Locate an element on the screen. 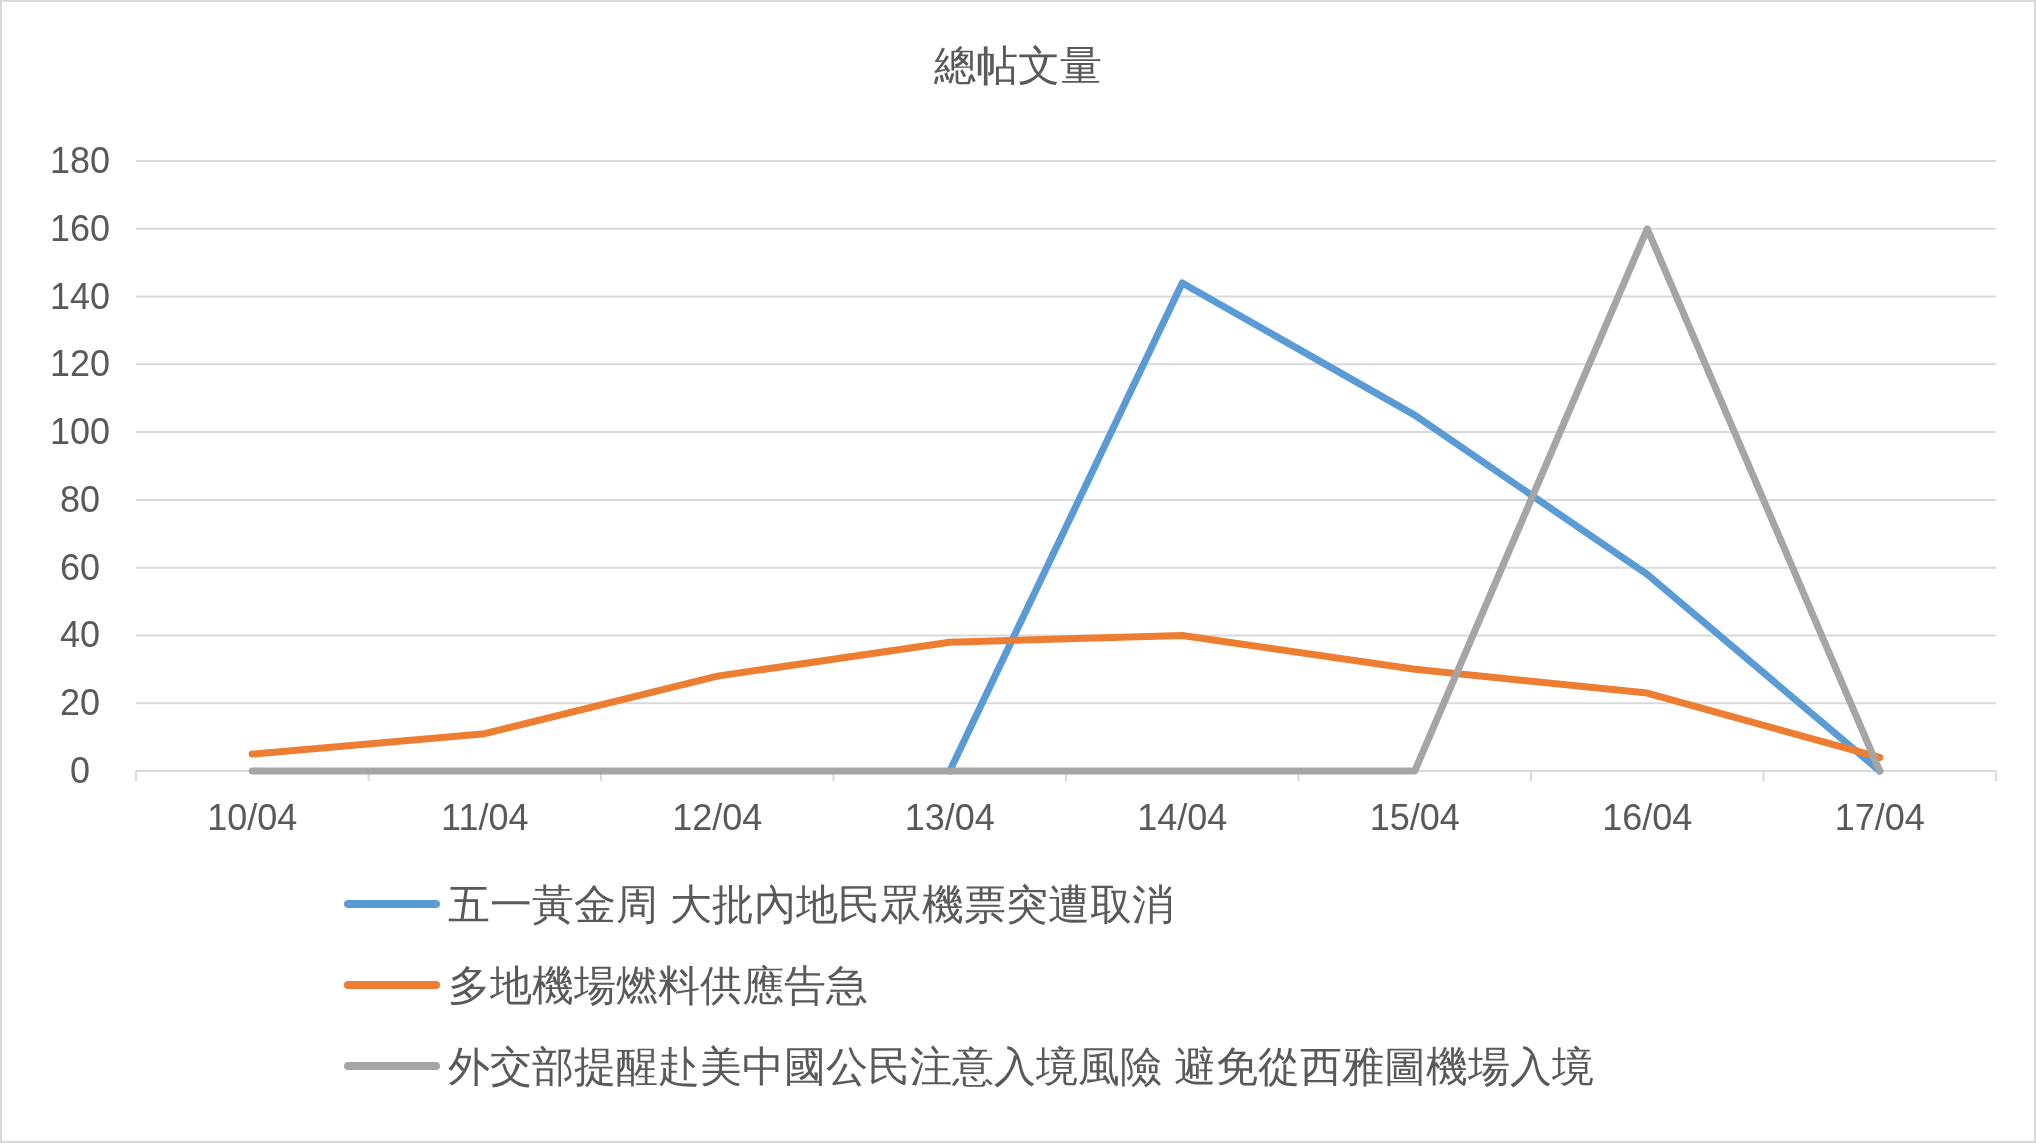  x-tick-label: 13/04 is located at coordinates (949, 817).